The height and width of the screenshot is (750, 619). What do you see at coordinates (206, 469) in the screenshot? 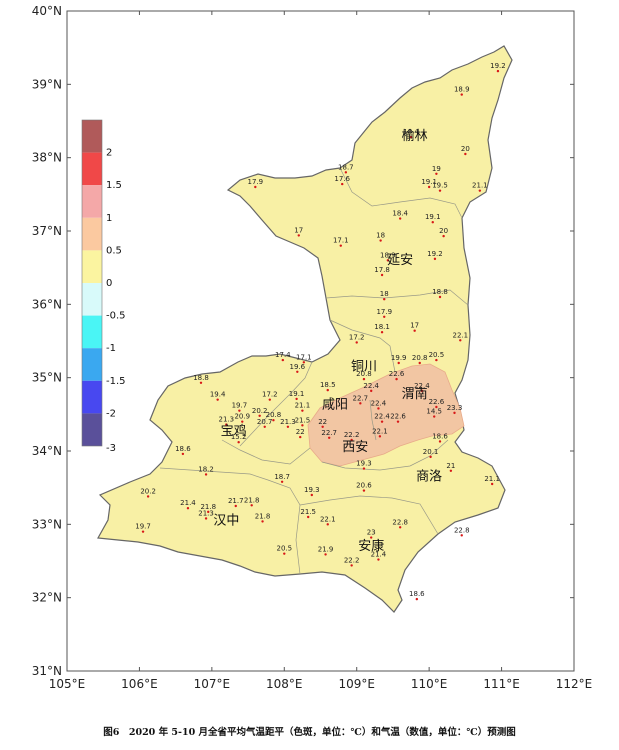
I see `station-value: 18.2` at bounding box center [206, 469].